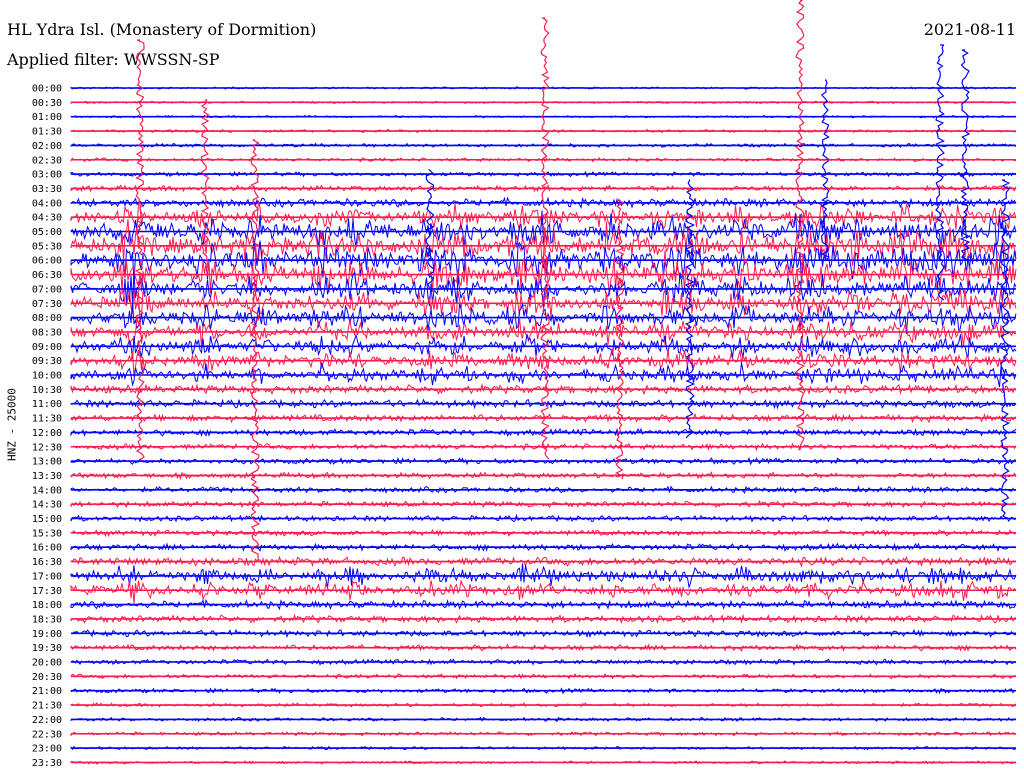 Image resolution: width=1024 pixels, height=780 pixels. Describe the element at coordinates (47, 548) in the screenshot. I see `row-label-1600: 16:00` at that location.